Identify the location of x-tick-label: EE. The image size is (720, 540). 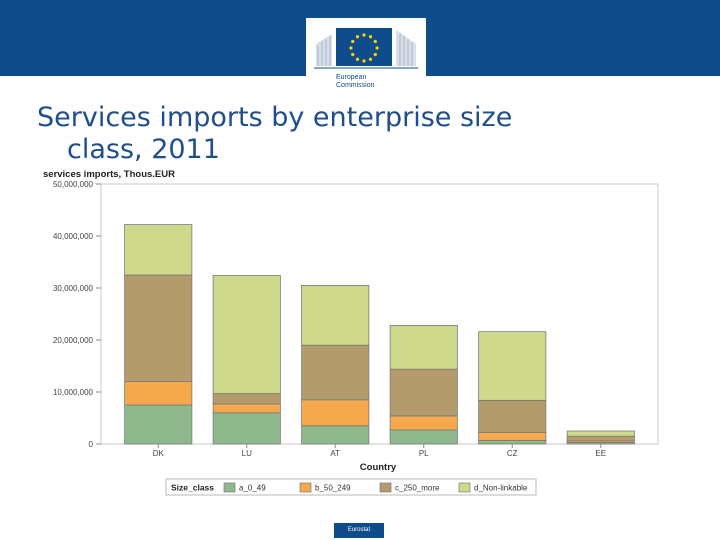
(600, 453).